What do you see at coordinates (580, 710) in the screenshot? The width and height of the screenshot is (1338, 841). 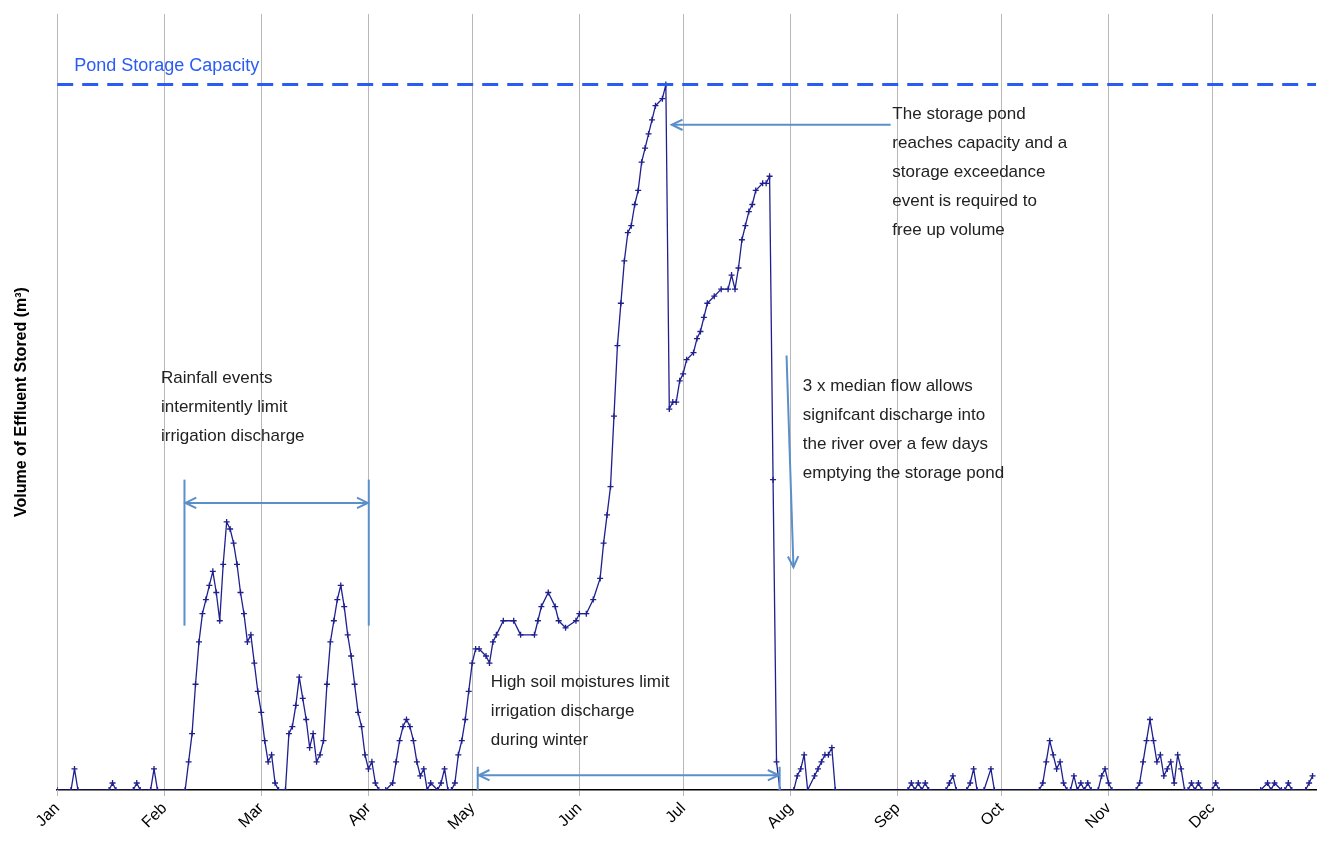 I see `annotation: High soil moistures limit irrigation discharge during winter` at bounding box center [580, 710].